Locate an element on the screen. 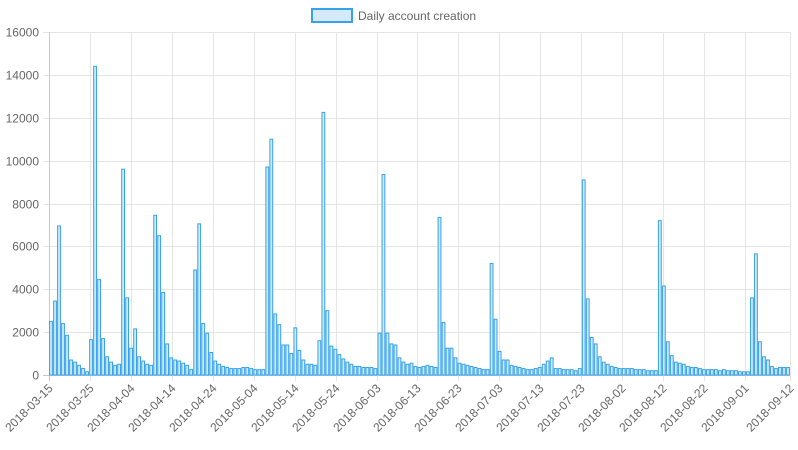  legend-swatch is located at coordinates (332, 15).